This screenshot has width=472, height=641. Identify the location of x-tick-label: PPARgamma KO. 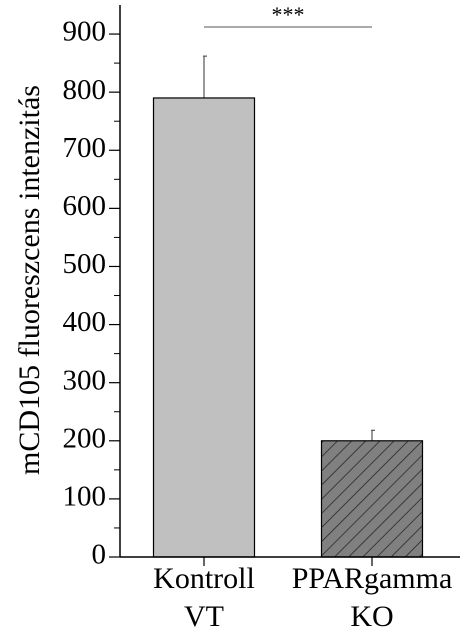
(372, 597).